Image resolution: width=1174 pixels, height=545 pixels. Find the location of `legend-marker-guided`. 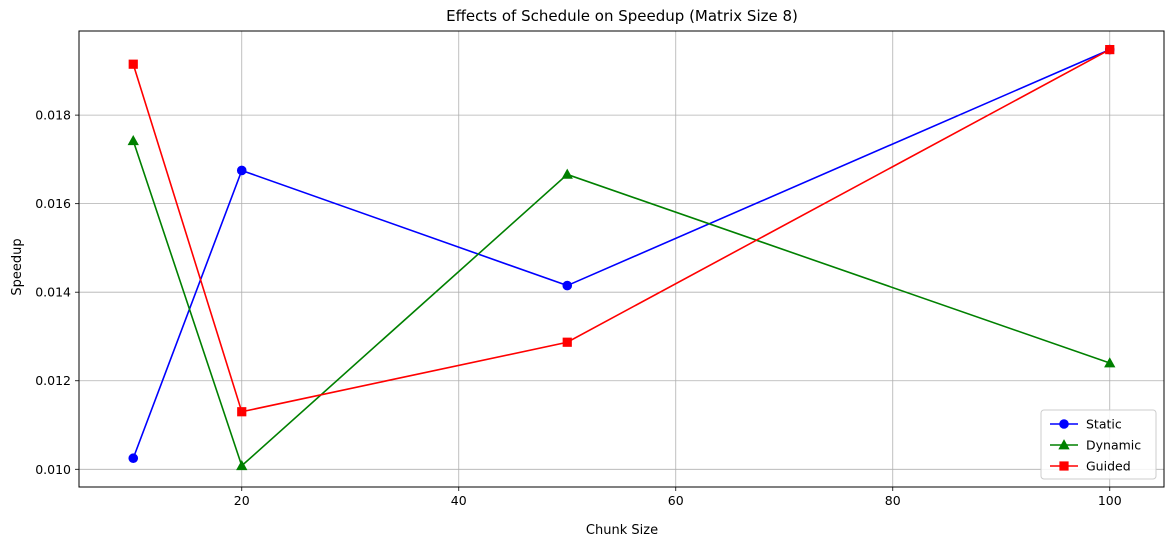

legend-marker-guided is located at coordinates (1064, 466).